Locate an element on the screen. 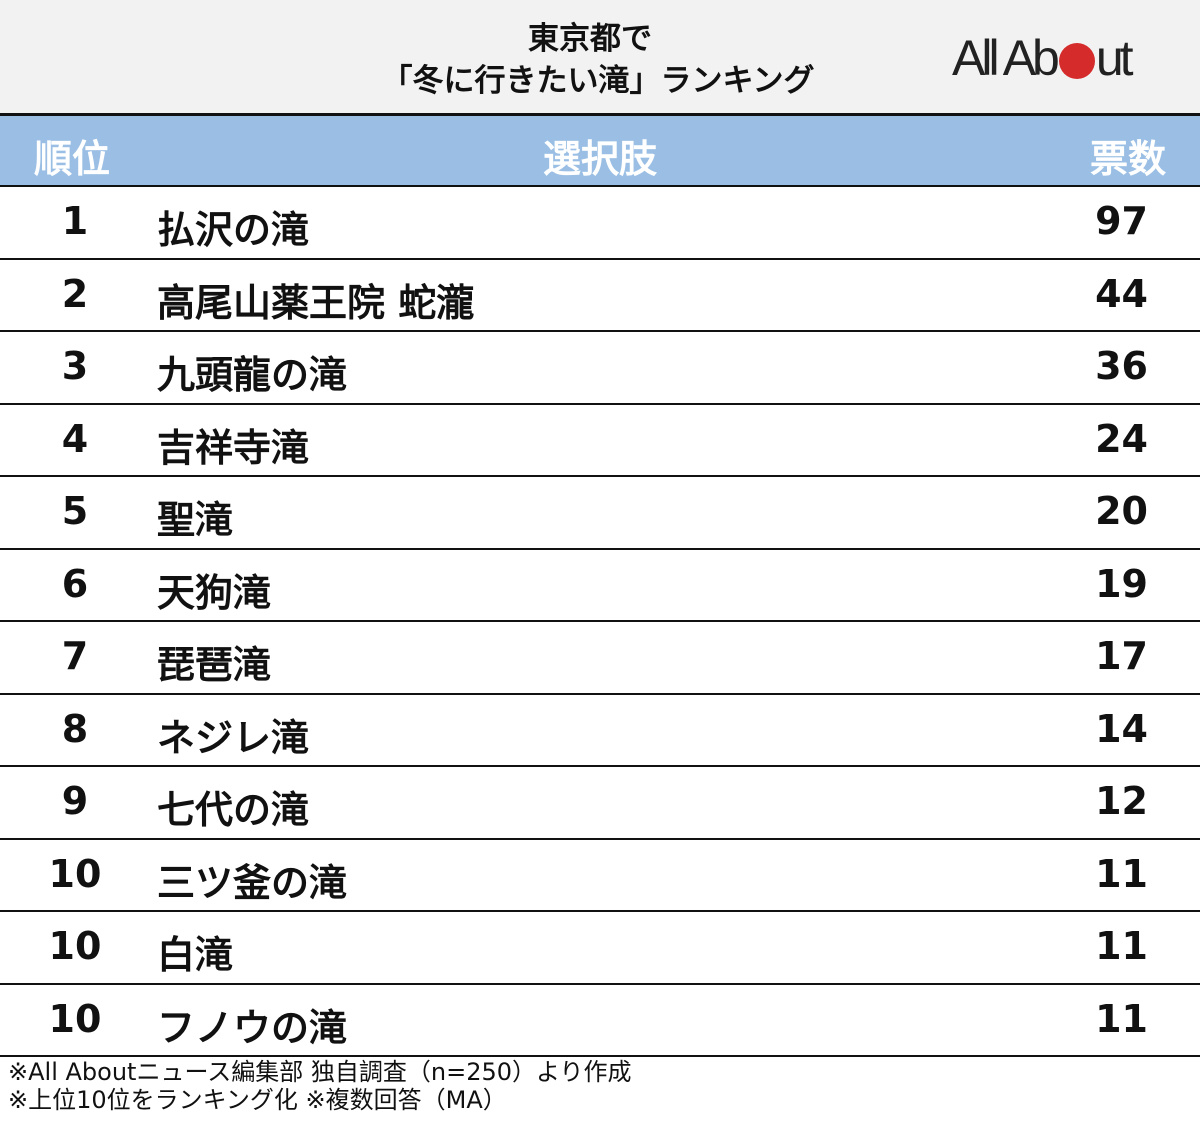 This screenshot has height=1126, width=1200. logo-red-dot-icon is located at coordinates (1076, 61).